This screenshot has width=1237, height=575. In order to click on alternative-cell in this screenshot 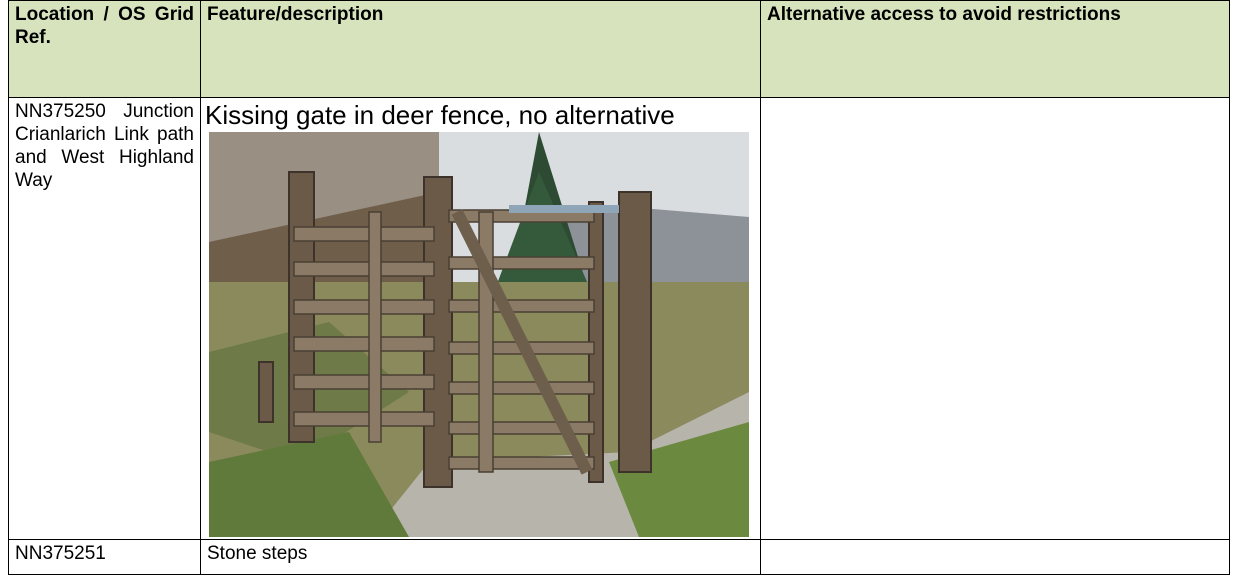, I will do `click(995, 557)`.